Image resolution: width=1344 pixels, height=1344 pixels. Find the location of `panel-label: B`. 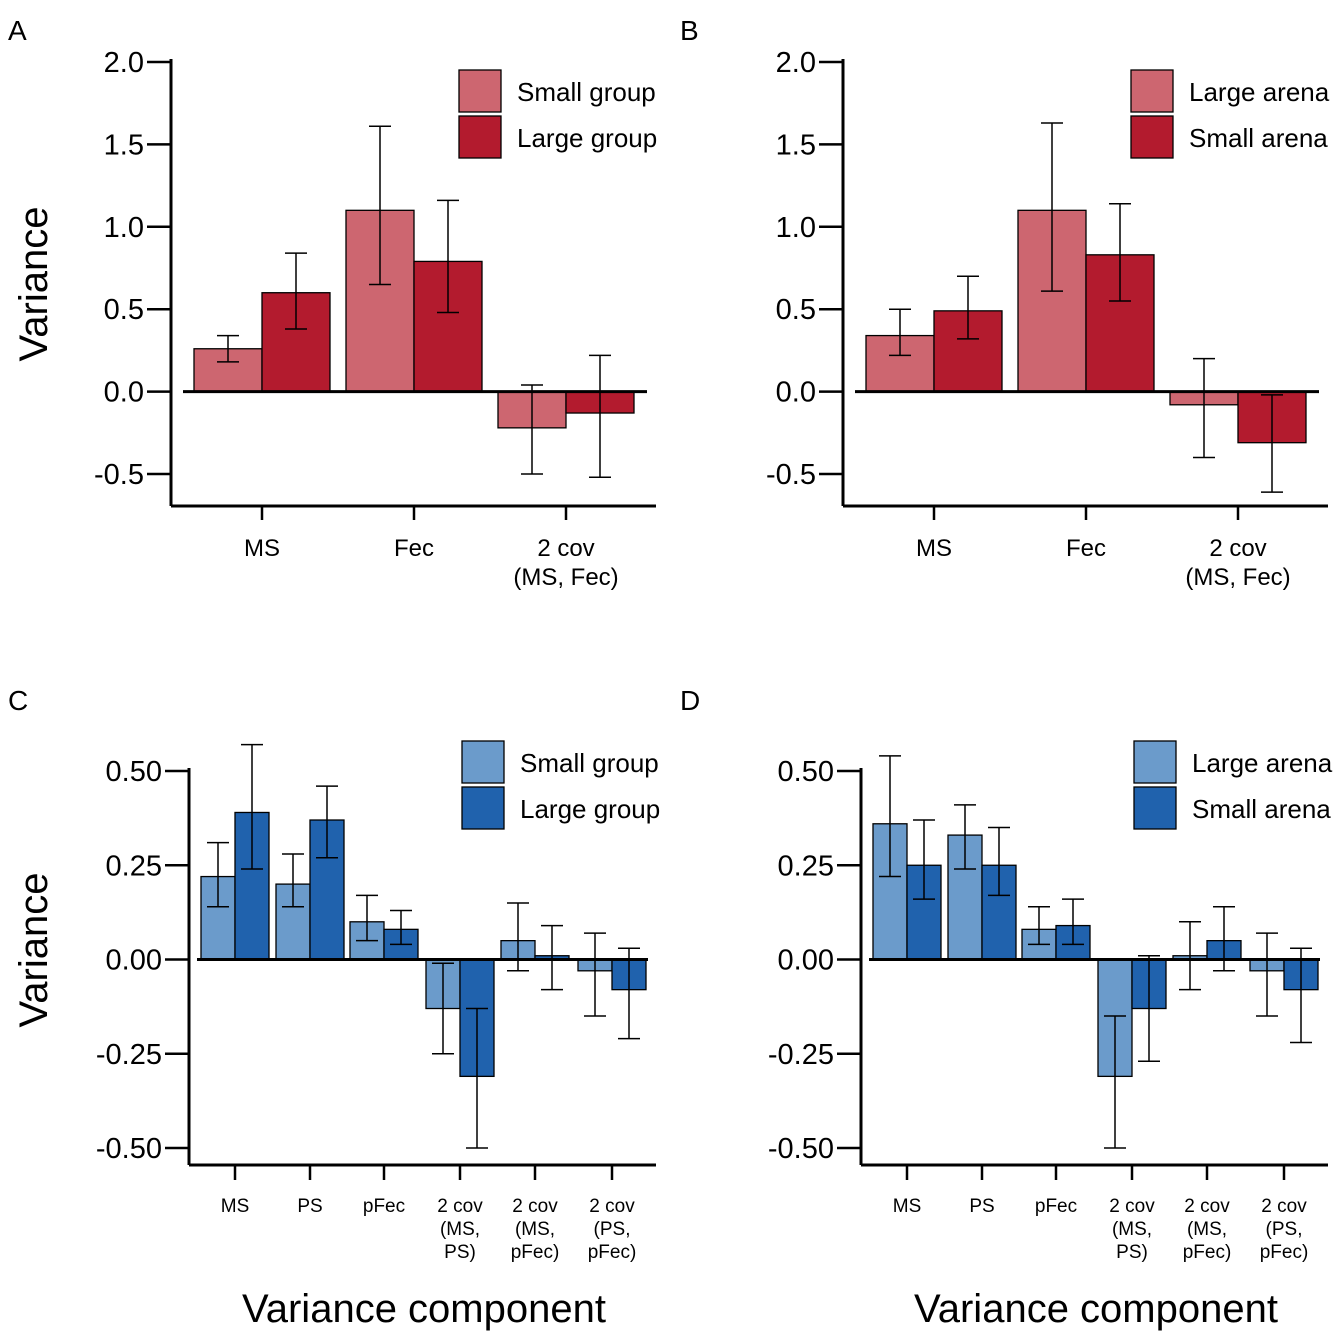

panel-label: B is located at coordinates (689, 30).